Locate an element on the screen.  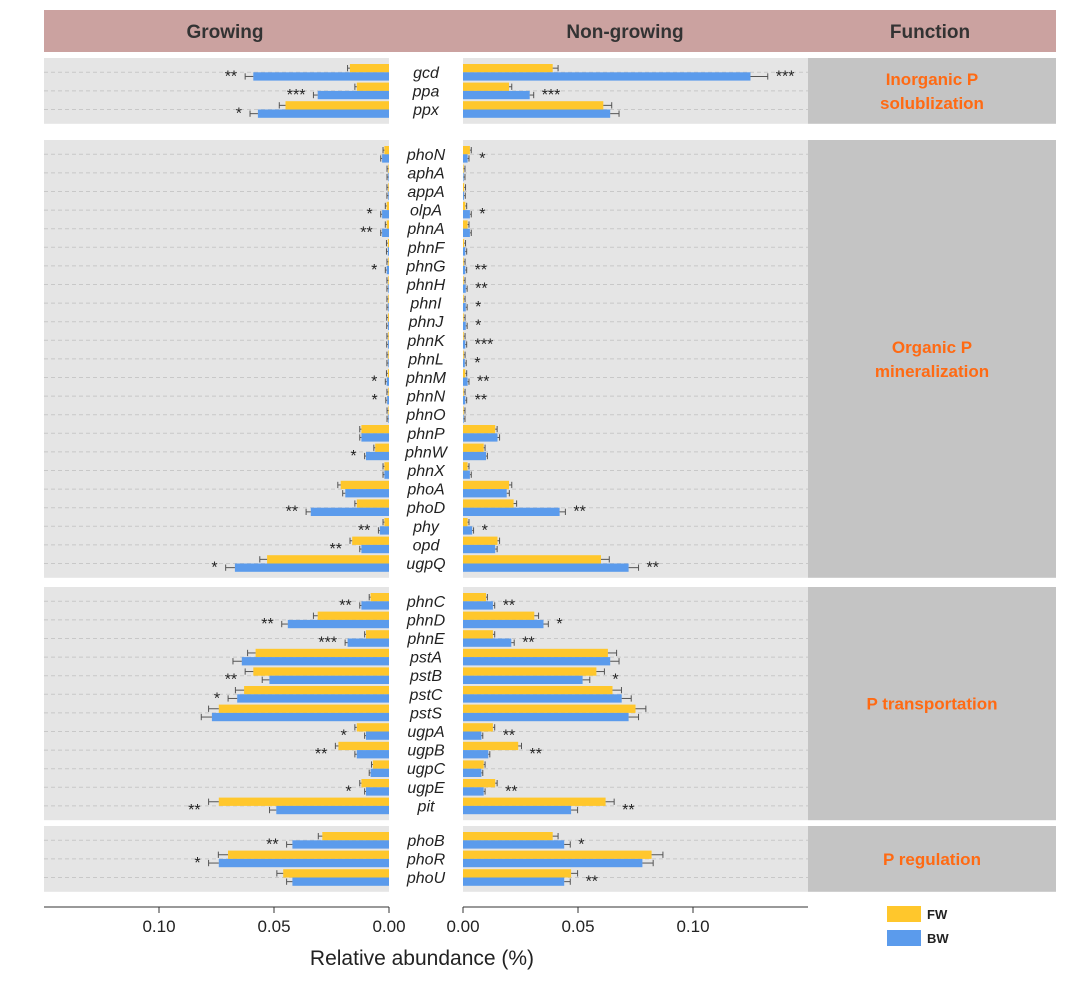
sig-growing-phoB: ** is located at coordinates (272, 844).